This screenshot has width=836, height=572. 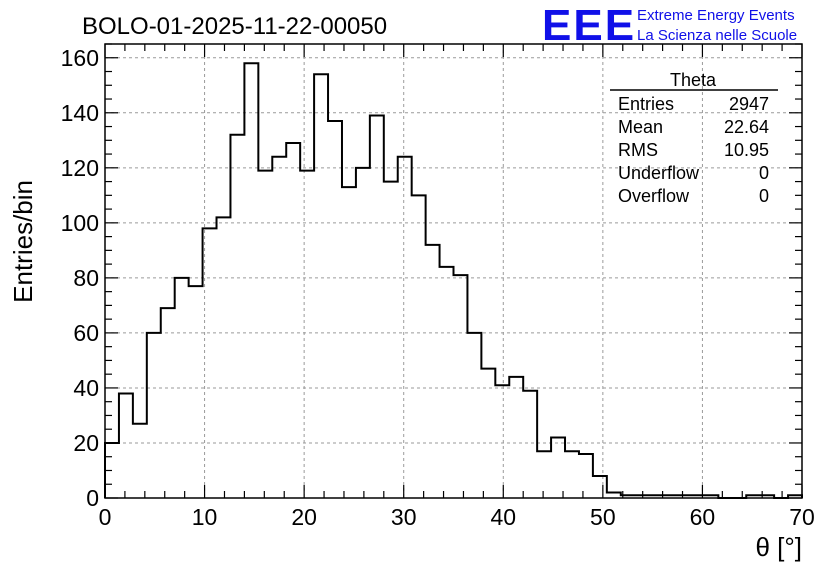 What do you see at coordinates (105, 517) in the screenshot?
I see `x-tick-label: 0` at bounding box center [105, 517].